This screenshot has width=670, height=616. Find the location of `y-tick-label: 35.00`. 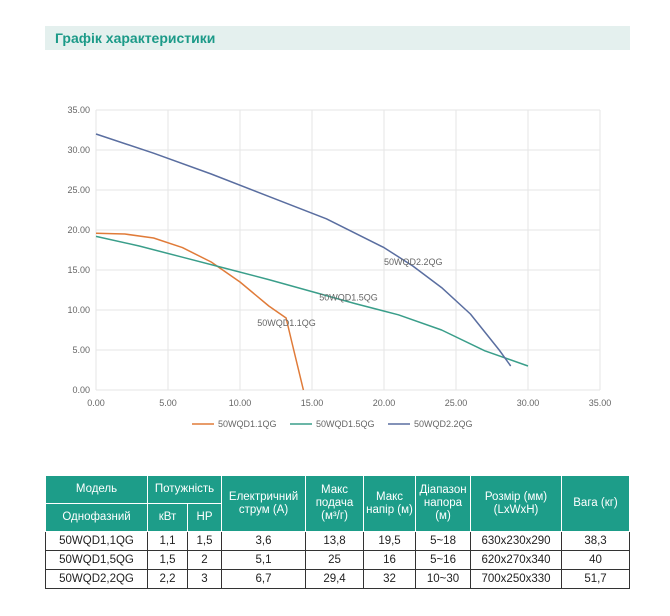

y-tick-label: 35.00 is located at coordinates (78, 110).